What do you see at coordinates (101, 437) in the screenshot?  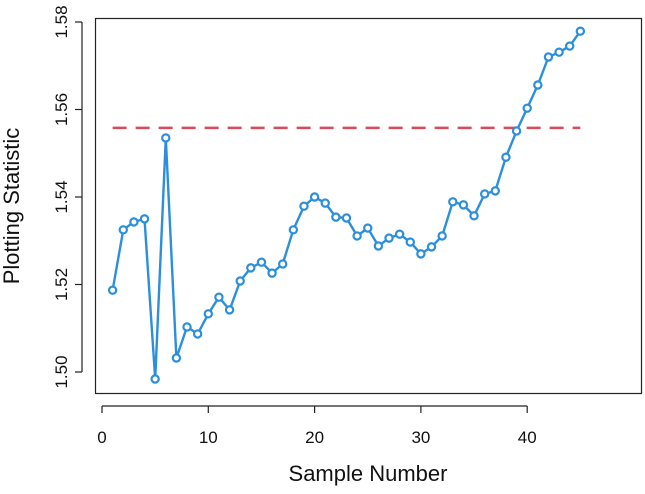 I see `x-tick-label: 0` at bounding box center [101, 437].